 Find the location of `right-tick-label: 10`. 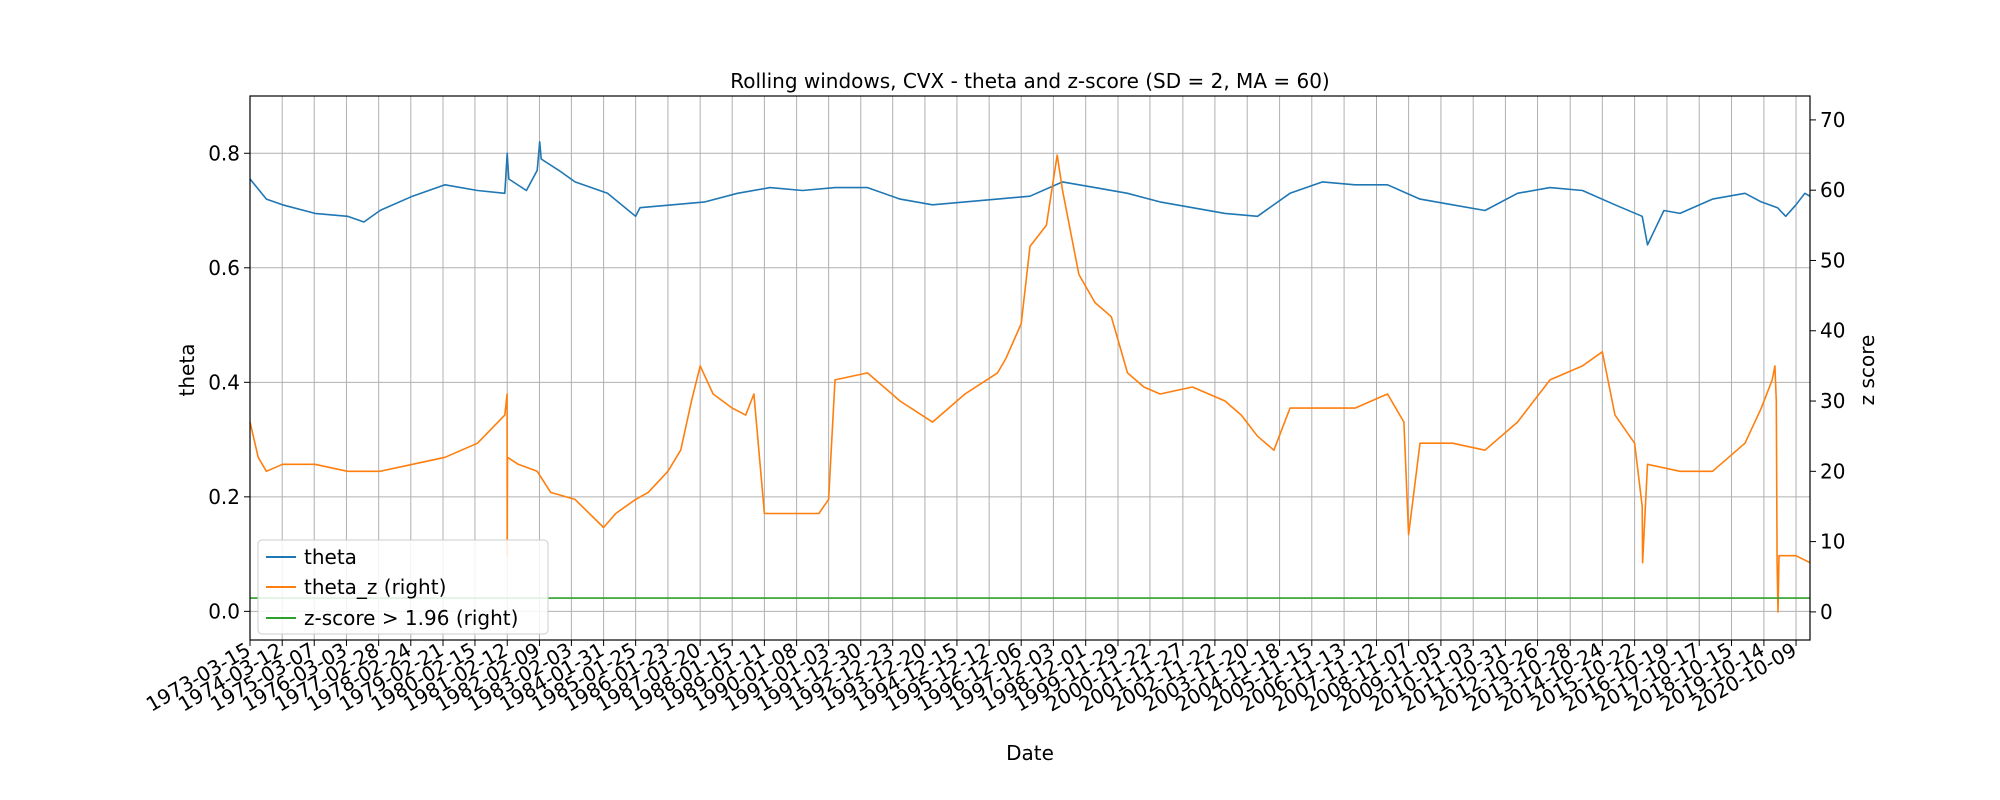

right-tick-label: 10 is located at coordinates (1832, 542).